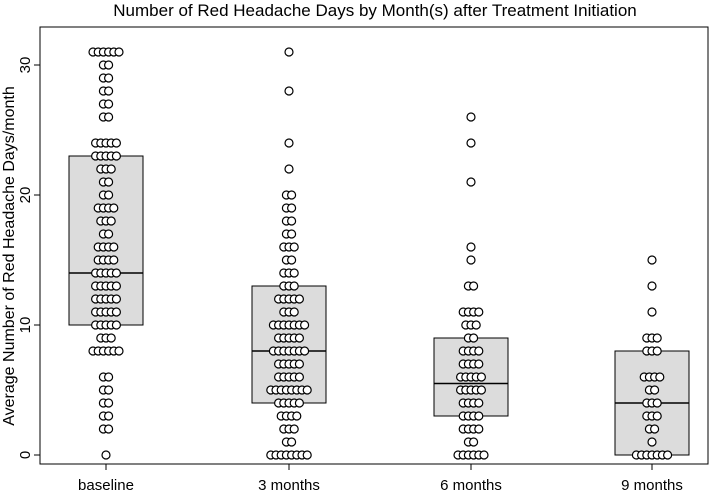 The image size is (709, 502). Describe the element at coordinates (471, 485) in the screenshot. I see `x-tick-label: 6 months` at that location.